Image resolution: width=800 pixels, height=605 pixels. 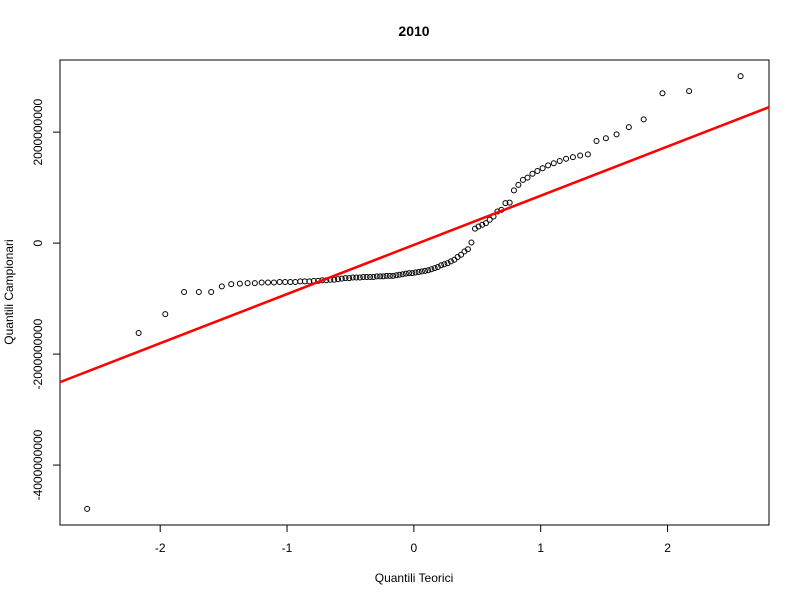 I want to click on x-tick-label: 0, so click(x=414, y=548).